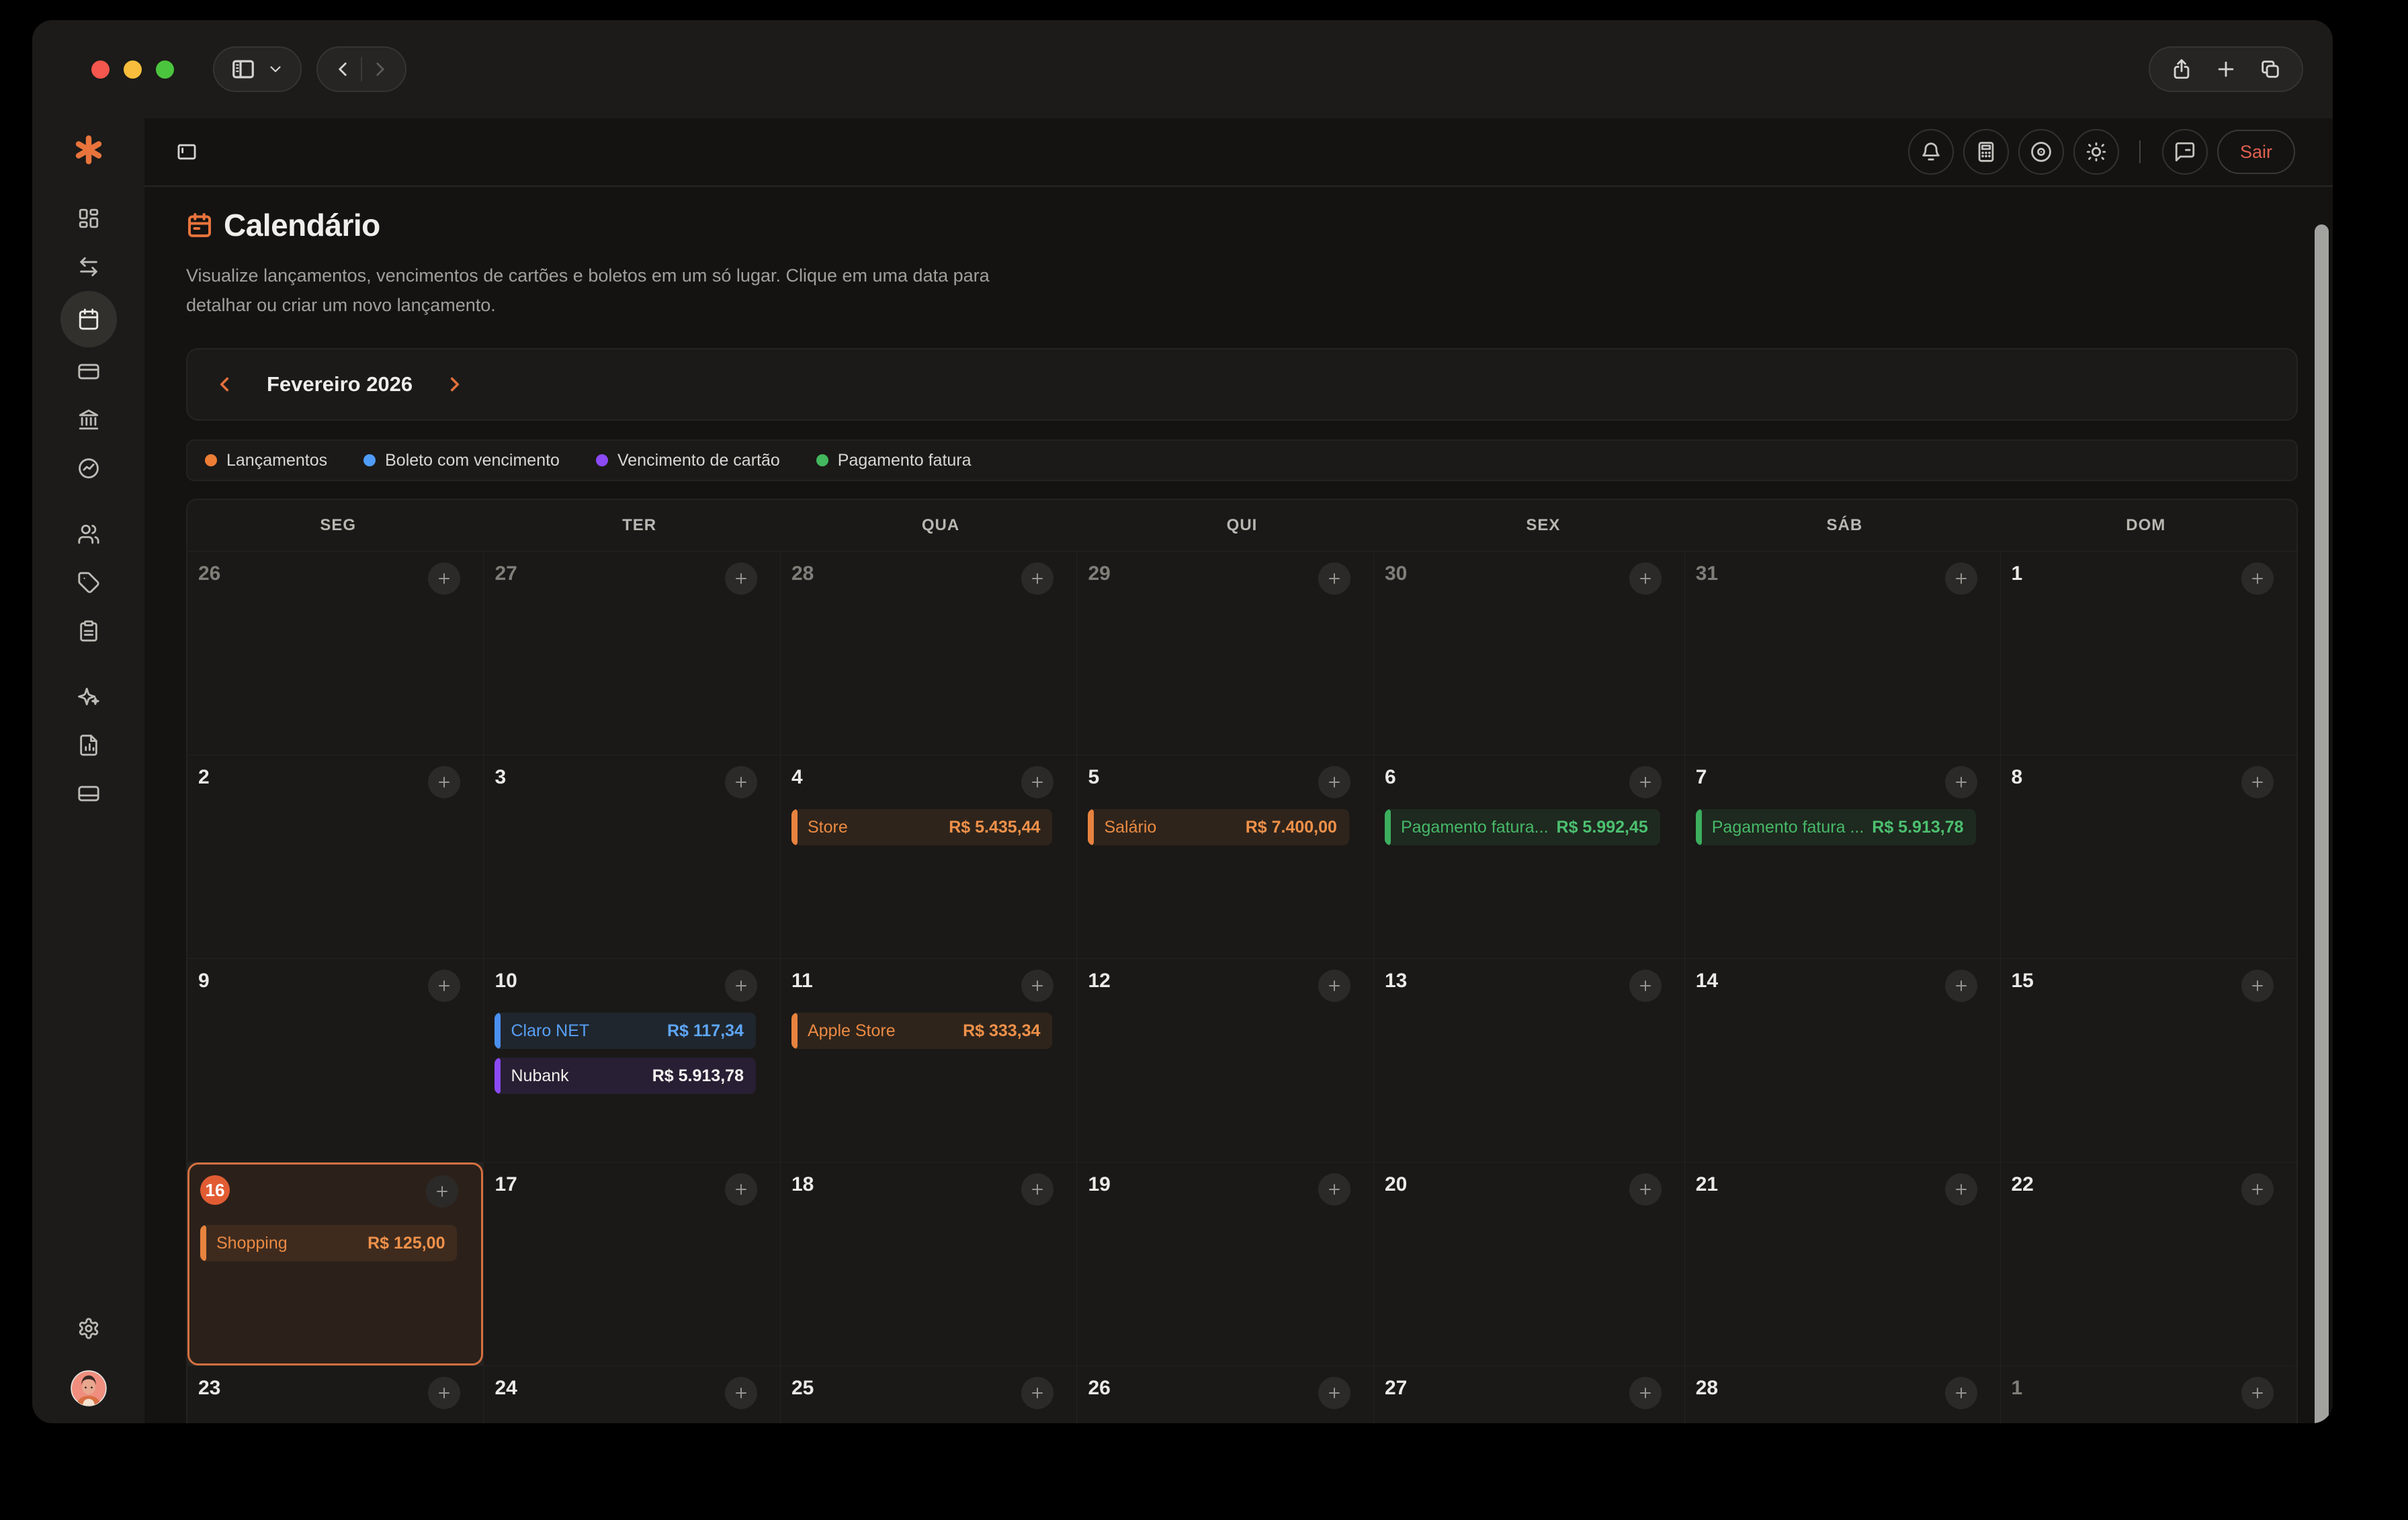 The image size is (2408, 1520). Describe the element at coordinates (632, 856) in the screenshot. I see `day-cell: 3` at that location.